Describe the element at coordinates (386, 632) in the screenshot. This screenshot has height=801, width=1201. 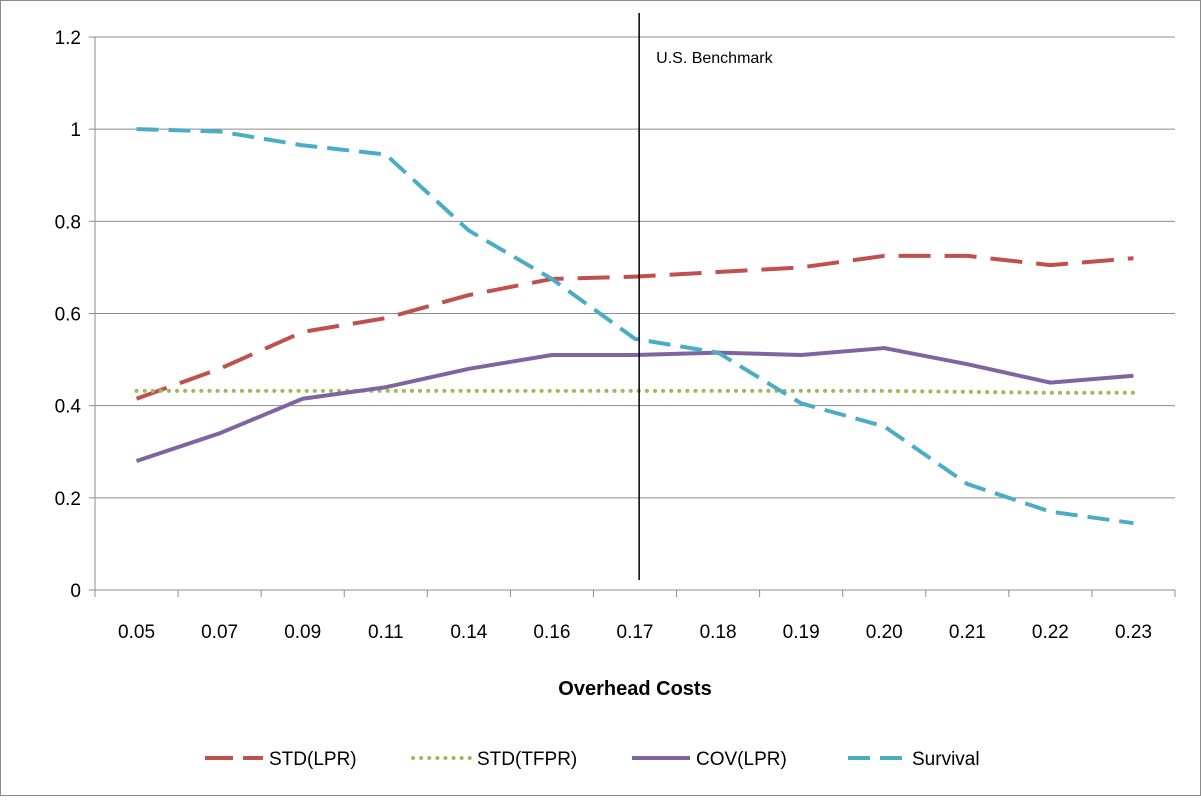
I see `x-tick-label: 0.11` at that location.